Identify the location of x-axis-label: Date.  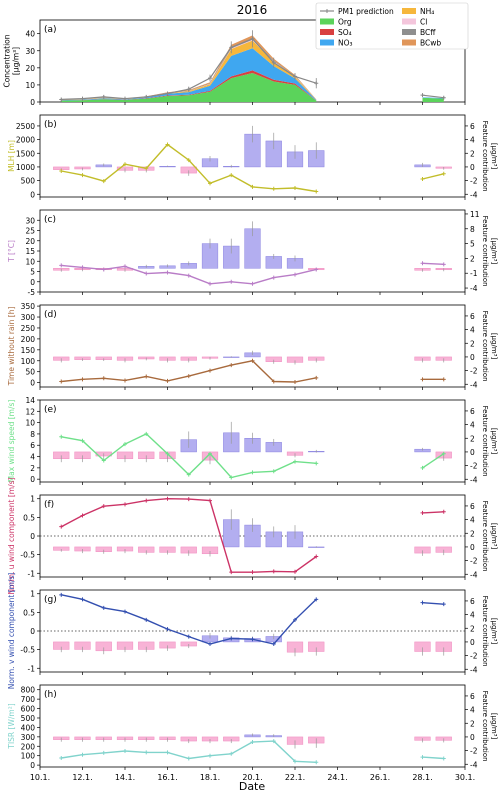
(252, 786).